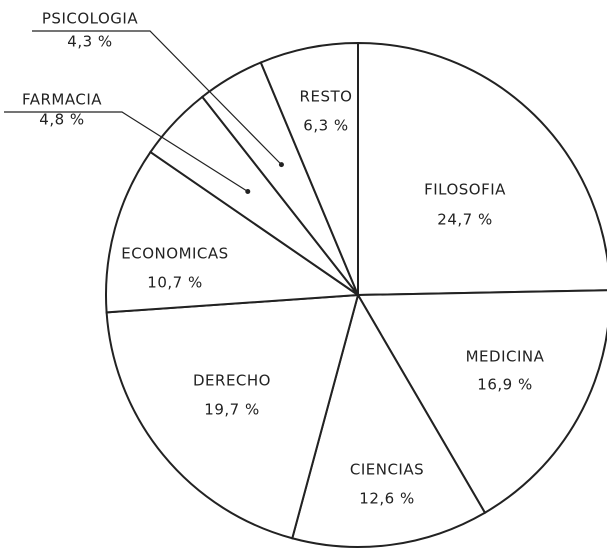 This screenshot has height=558, width=607. What do you see at coordinates (90, 19) in the screenshot?
I see `slice-label: PSICOLOGIA` at bounding box center [90, 19].